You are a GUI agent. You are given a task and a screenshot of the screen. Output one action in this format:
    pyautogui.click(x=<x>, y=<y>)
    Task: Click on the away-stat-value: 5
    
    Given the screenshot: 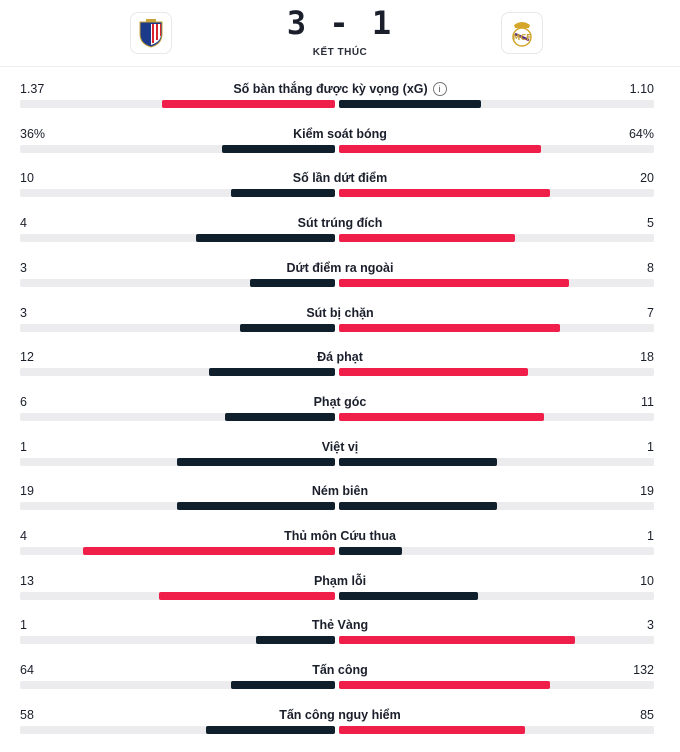 What is the action you would take?
    pyautogui.click(x=650, y=223)
    